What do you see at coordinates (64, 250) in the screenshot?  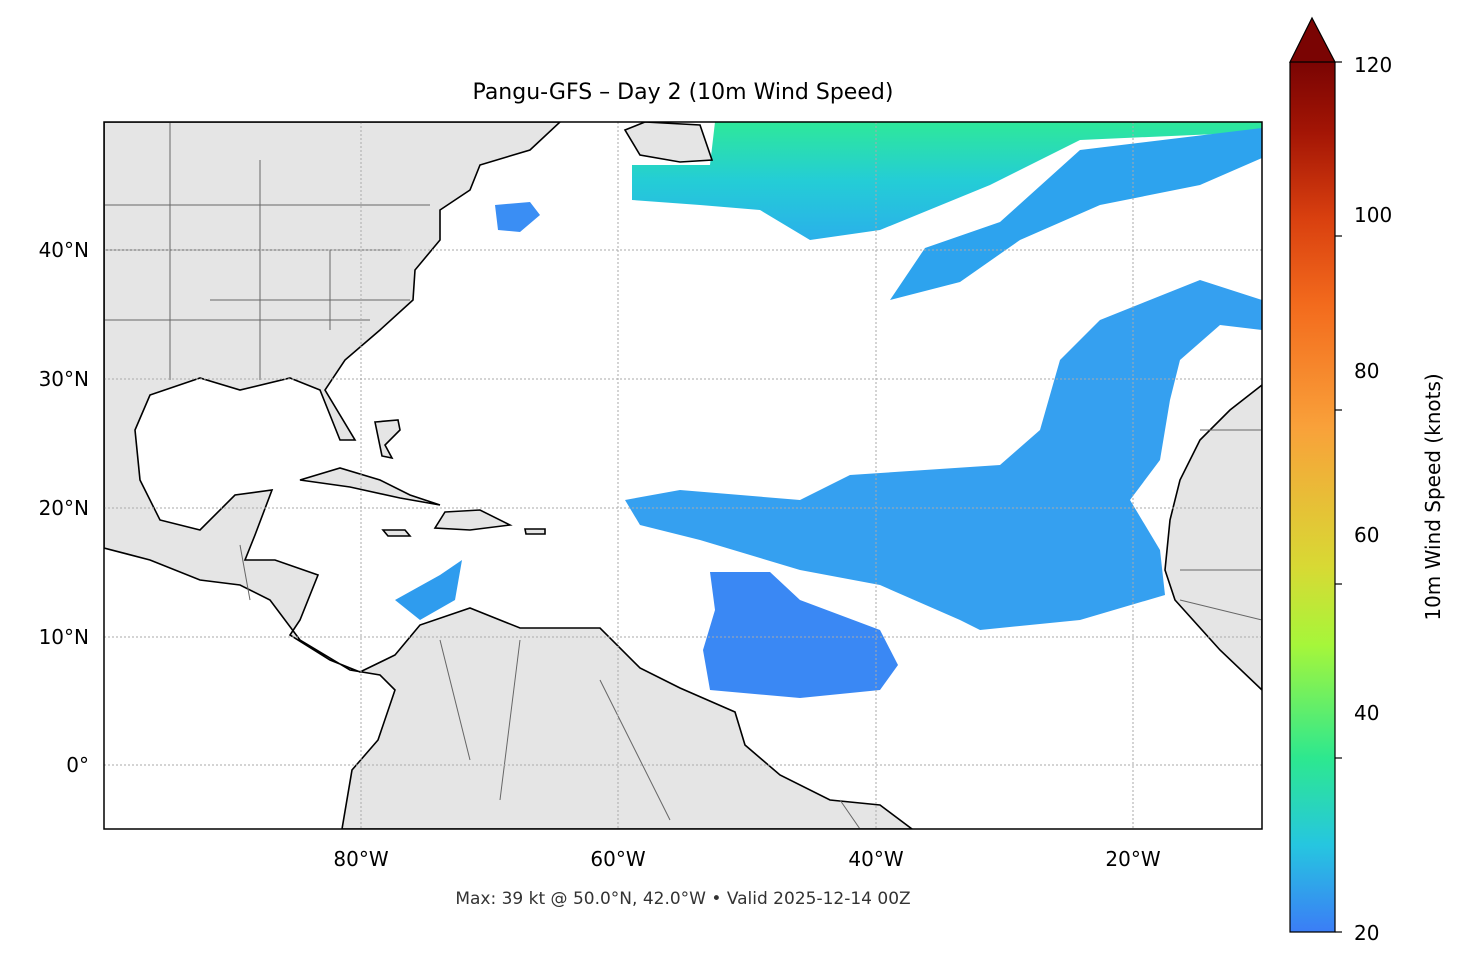 I see `lat-label: 40°N` at bounding box center [64, 250].